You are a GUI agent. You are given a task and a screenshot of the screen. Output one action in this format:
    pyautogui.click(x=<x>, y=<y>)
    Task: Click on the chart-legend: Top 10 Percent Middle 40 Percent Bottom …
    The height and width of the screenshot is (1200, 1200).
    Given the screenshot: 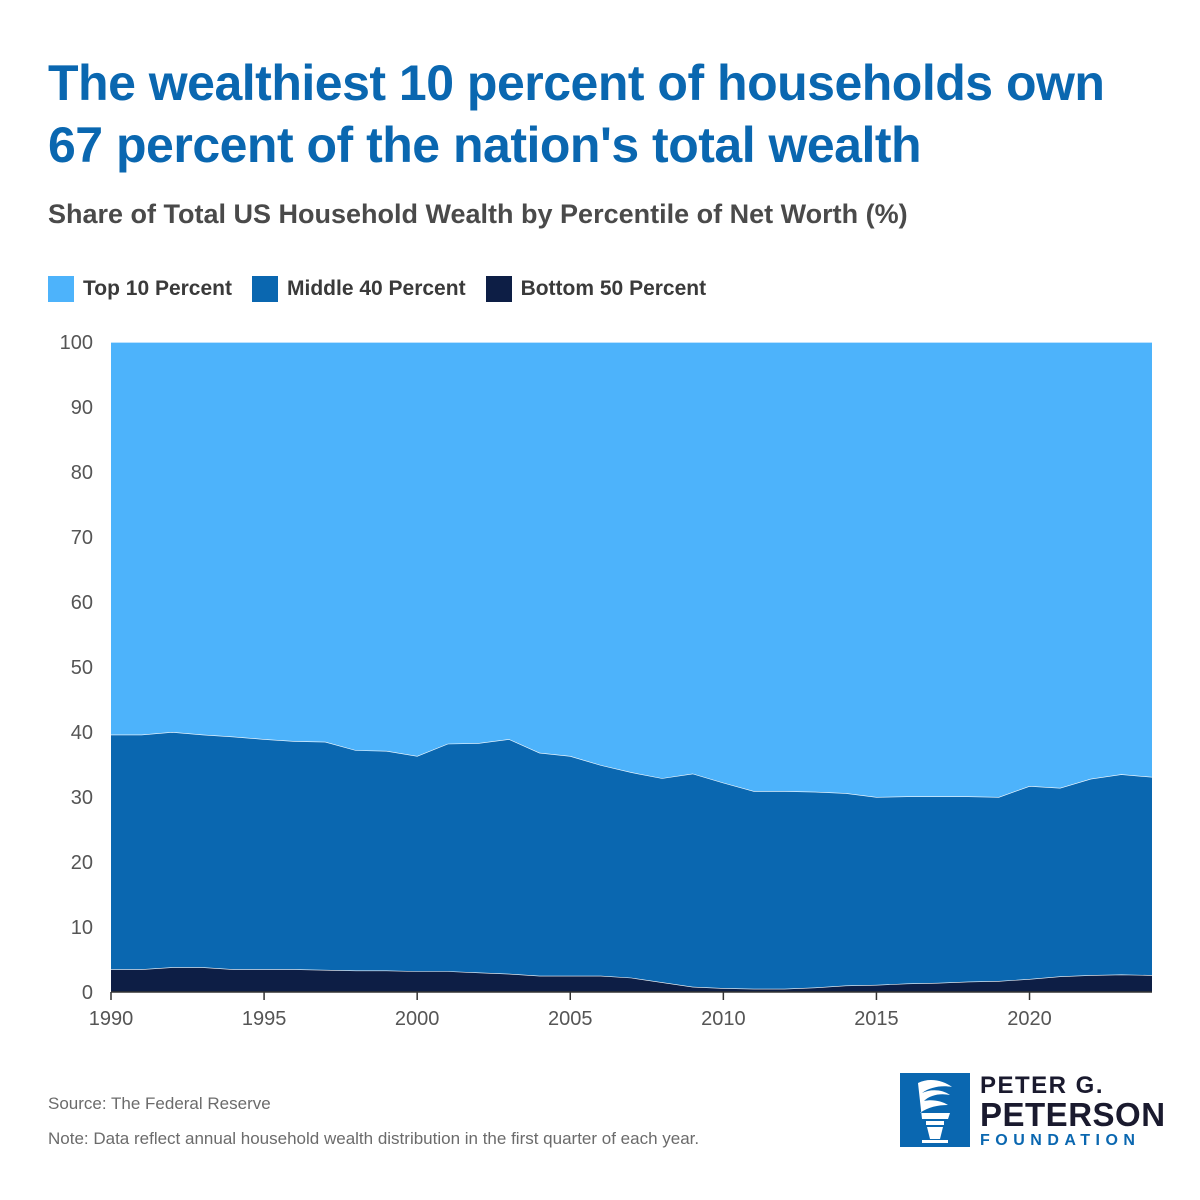 What is the action you would take?
    pyautogui.click(x=387, y=289)
    